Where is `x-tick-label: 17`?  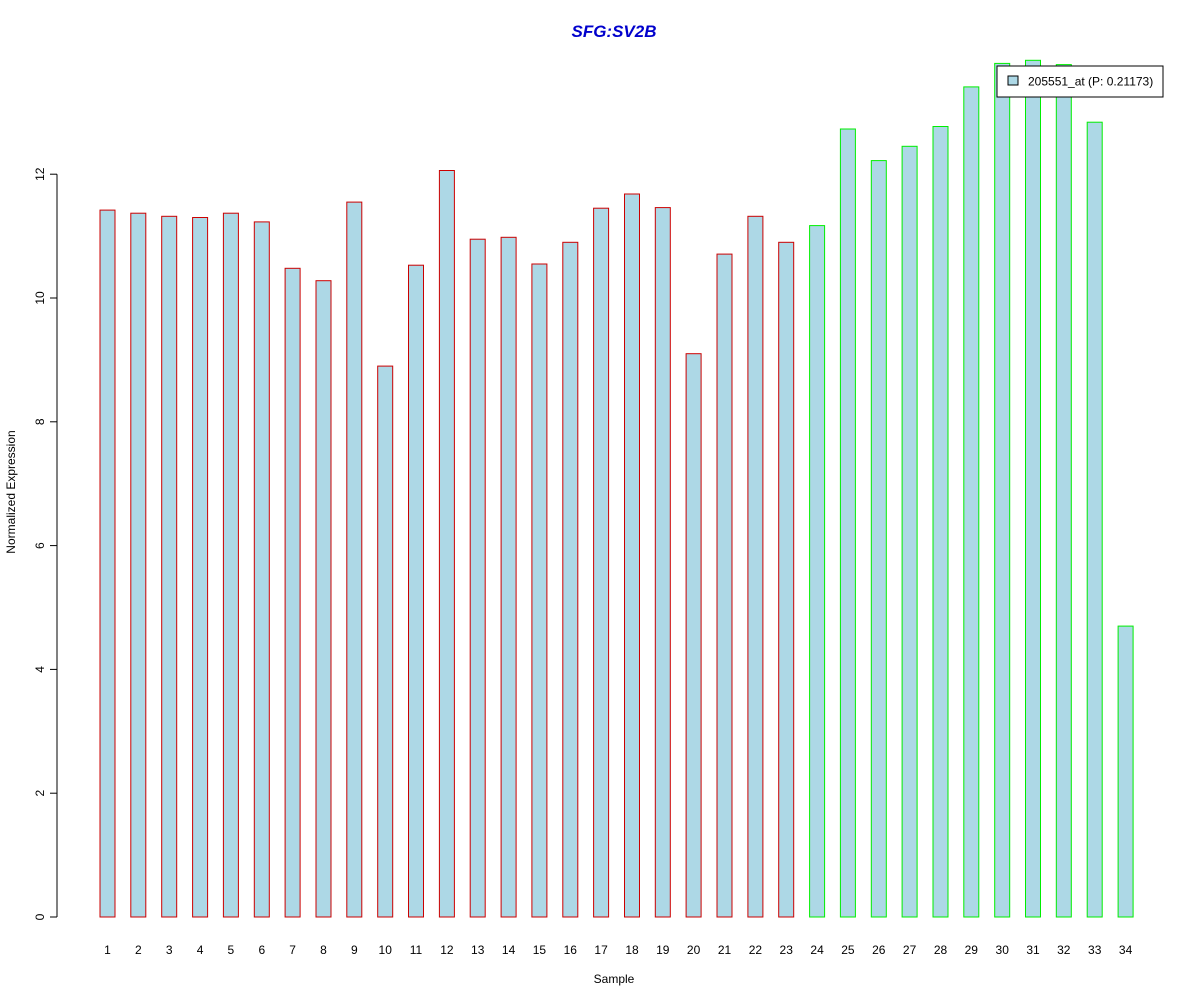
x-tick-label: 17 is located at coordinates (601, 950).